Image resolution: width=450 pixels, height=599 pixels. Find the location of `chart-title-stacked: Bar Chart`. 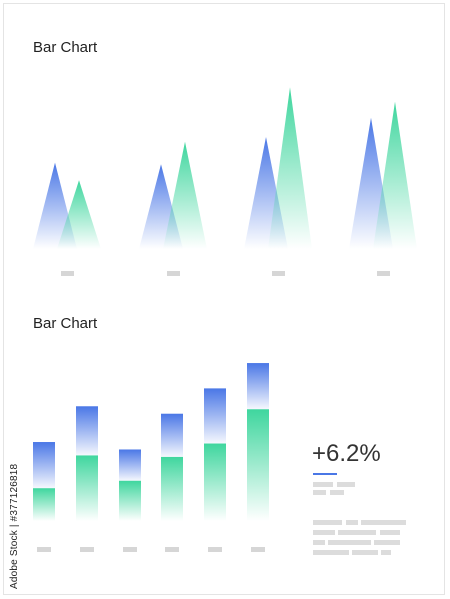

chart-title-stacked: Bar Chart is located at coordinates (65, 323).